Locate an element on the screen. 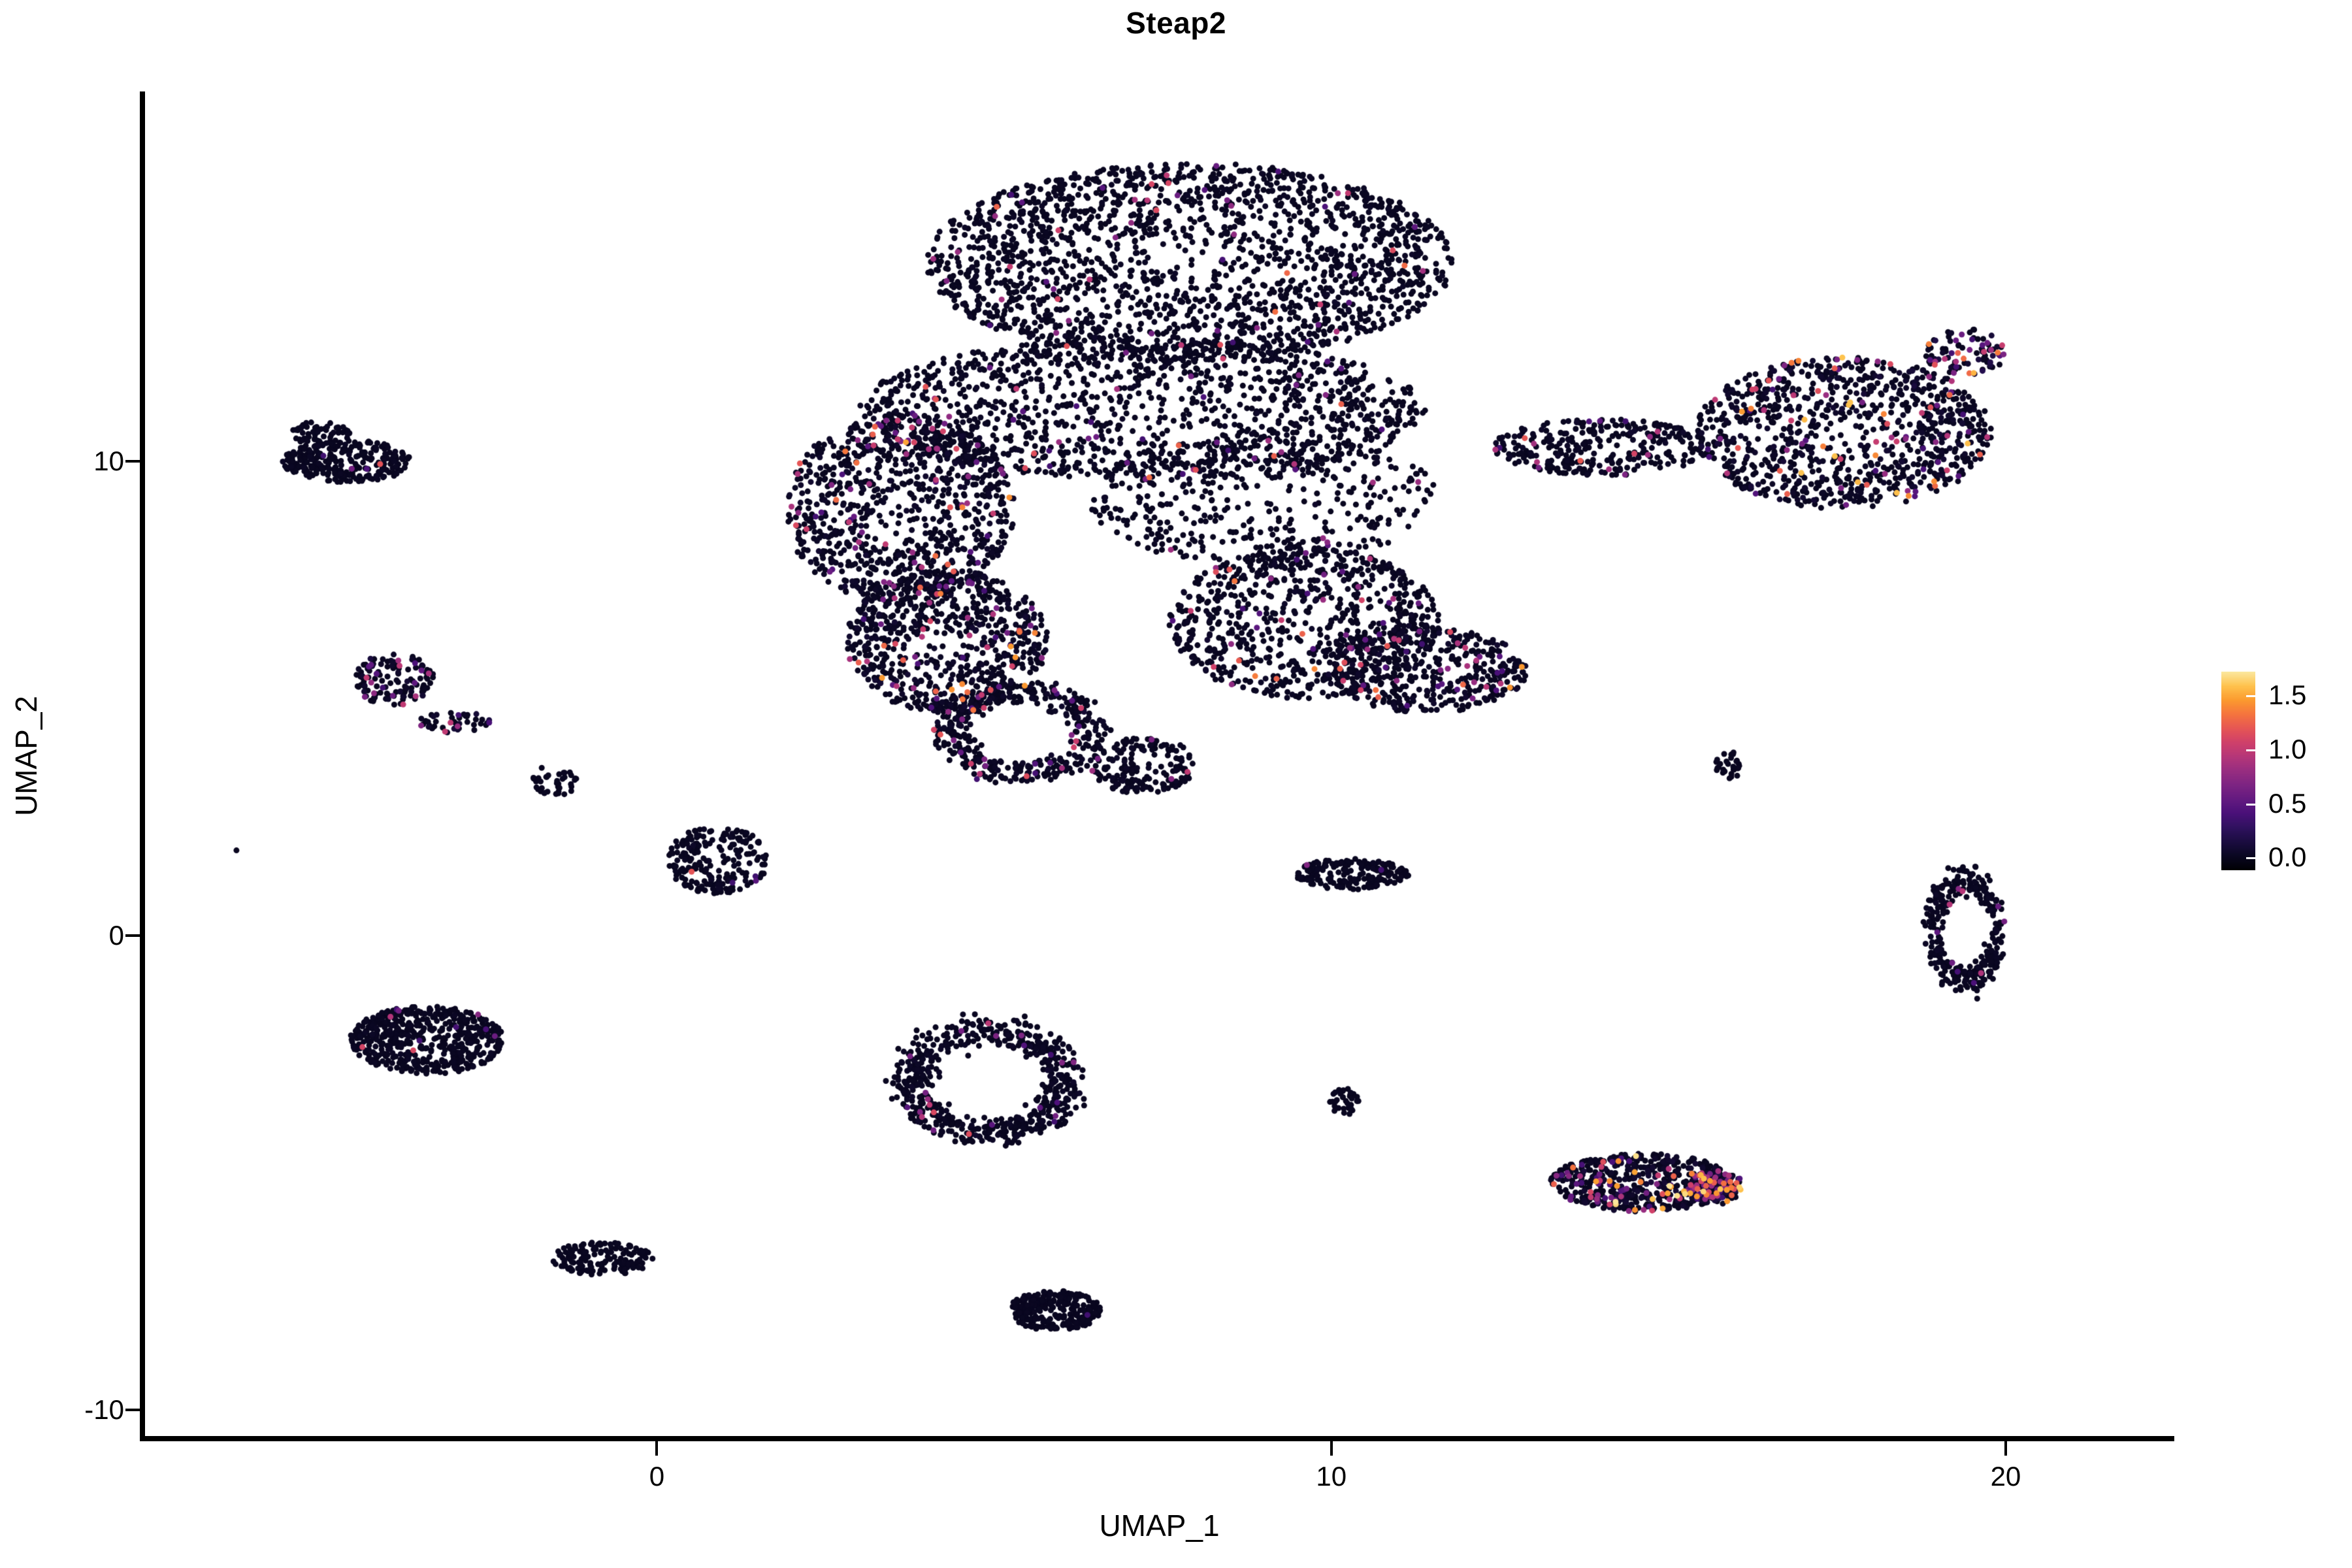  colorbar-gradient is located at coordinates (2238, 771).